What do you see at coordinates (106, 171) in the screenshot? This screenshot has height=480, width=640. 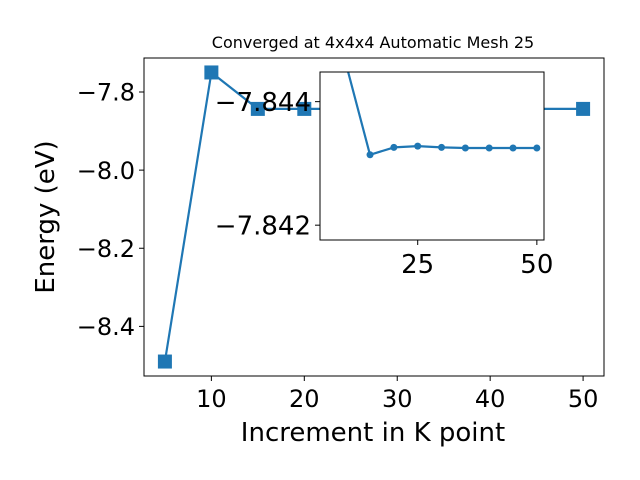 I see `main-y-tick-label: −8.0` at bounding box center [106, 171].